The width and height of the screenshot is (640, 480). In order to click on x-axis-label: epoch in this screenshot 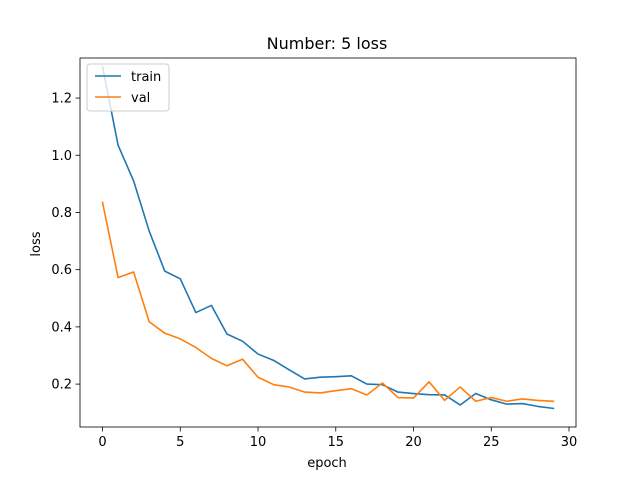, I will do `click(327, 463)`.